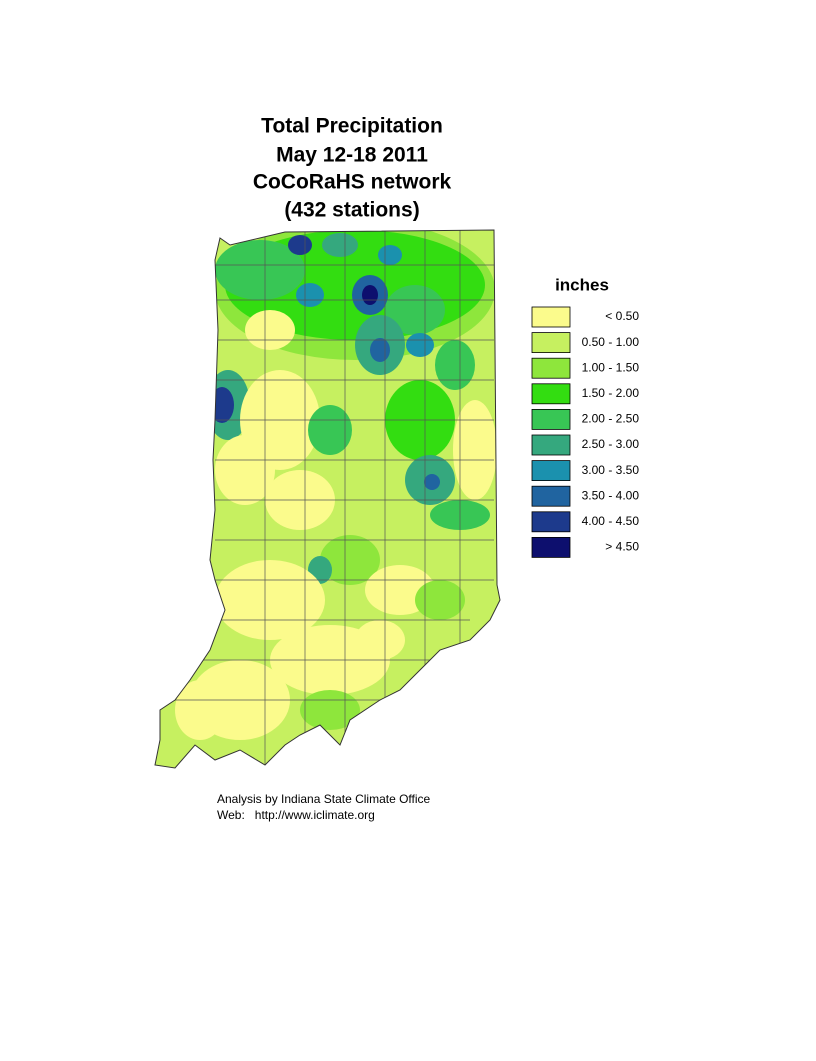  What do you see at coordinates (622, 316) in the screenshot?
I see `legend-label: < 0.50` at bounding box center [622, 316].